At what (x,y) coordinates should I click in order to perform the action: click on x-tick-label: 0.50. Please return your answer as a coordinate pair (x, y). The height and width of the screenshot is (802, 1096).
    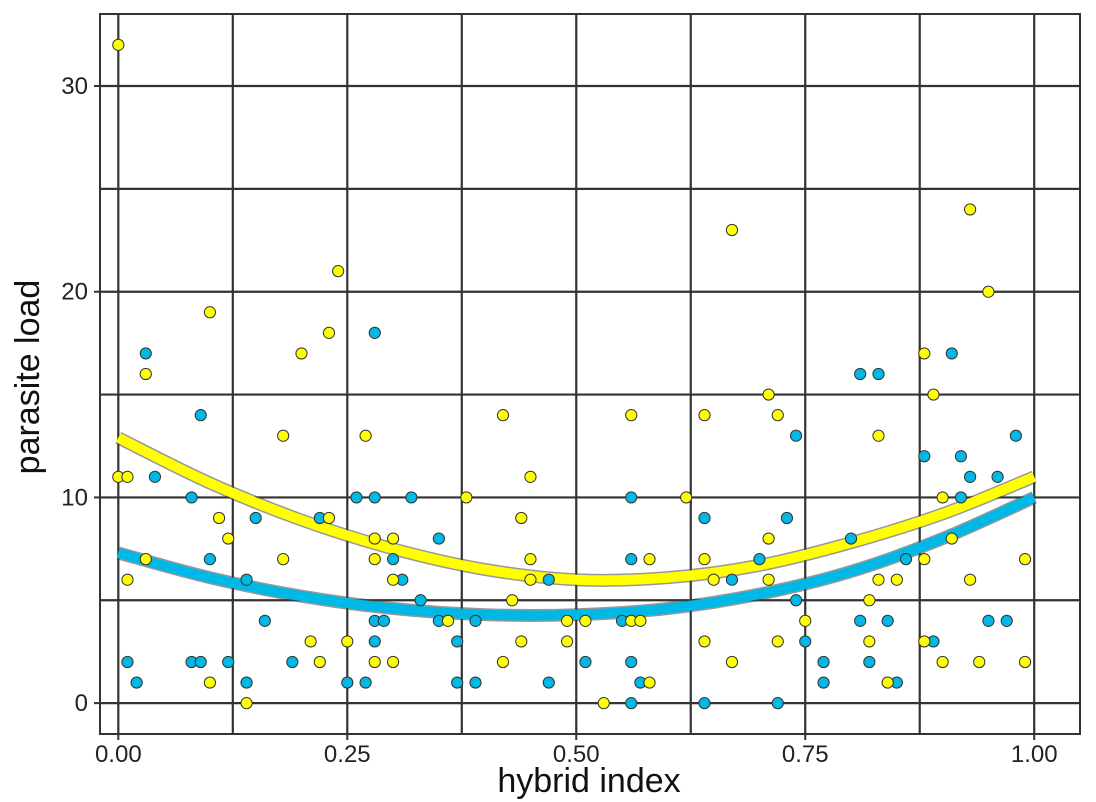
    Looking at the image, I should click on (576, 754).